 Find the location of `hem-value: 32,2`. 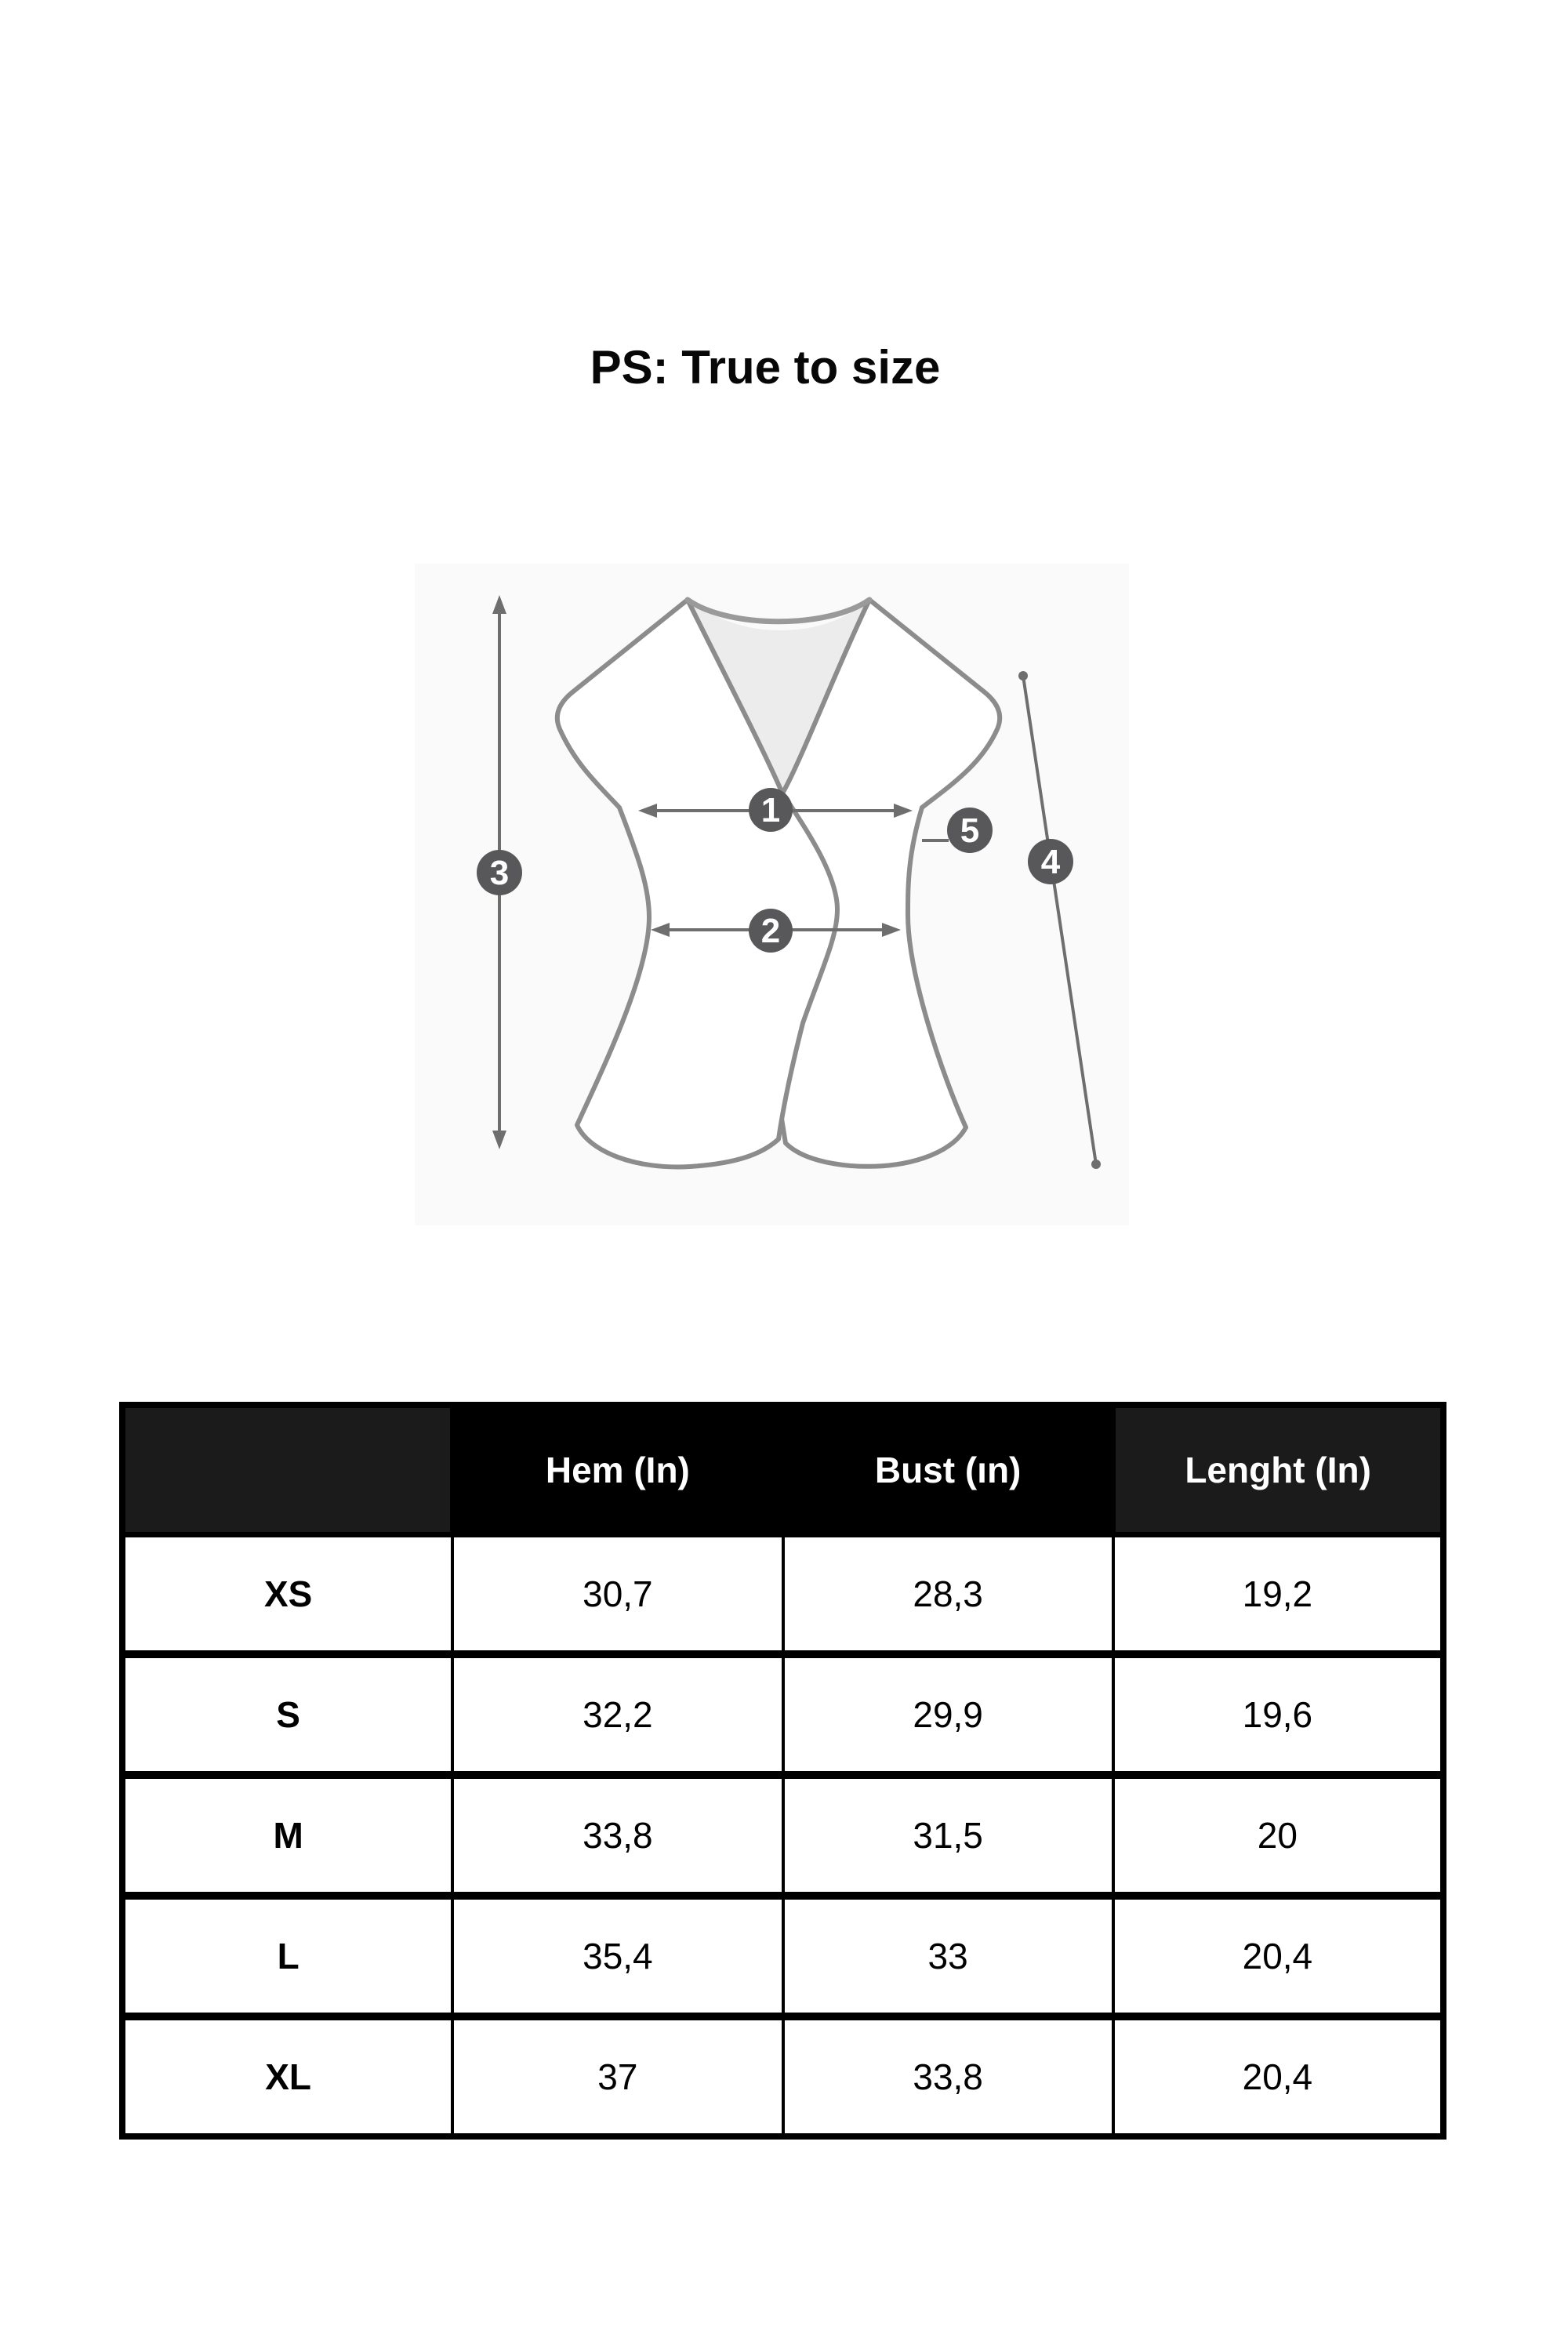

hem-value: 32,2 is located at coordinates (618, 1713).